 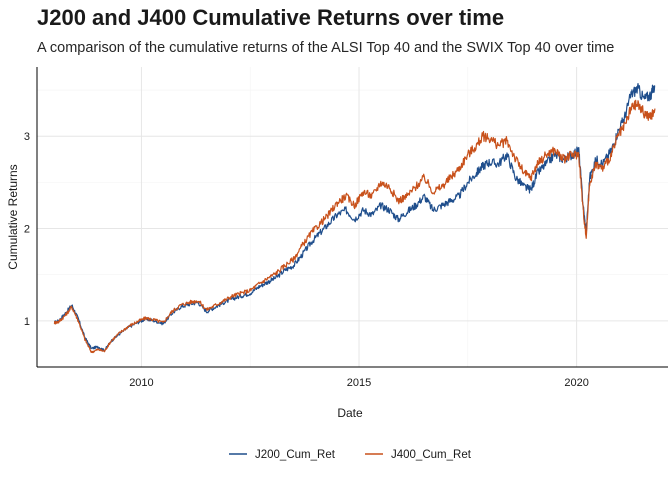 What do you see at coordinates (576, 383) in the screenshot?
I see `x-tick-label: 2020` at bounding box center [576, 383].